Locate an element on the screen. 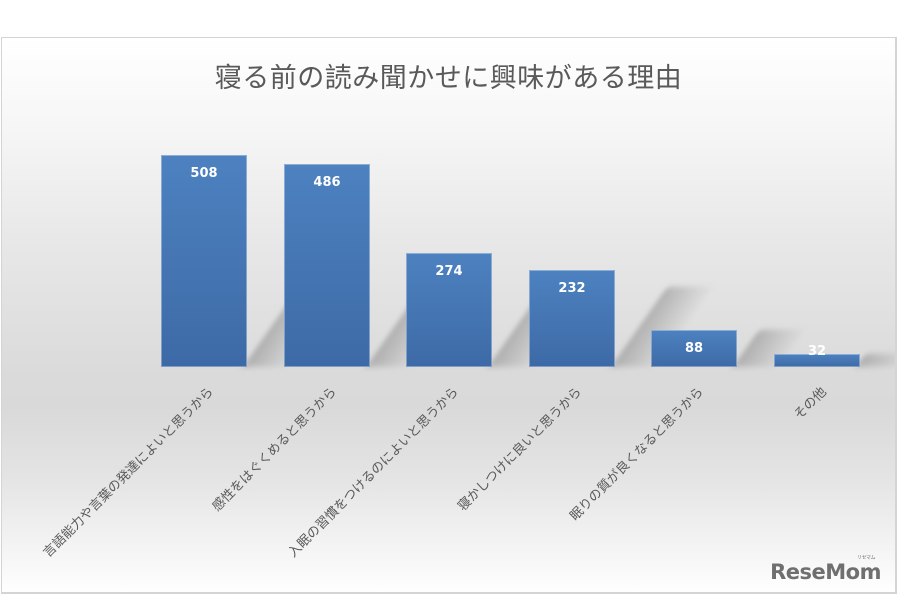  bar: 508 is located at coordinates (204, 261).